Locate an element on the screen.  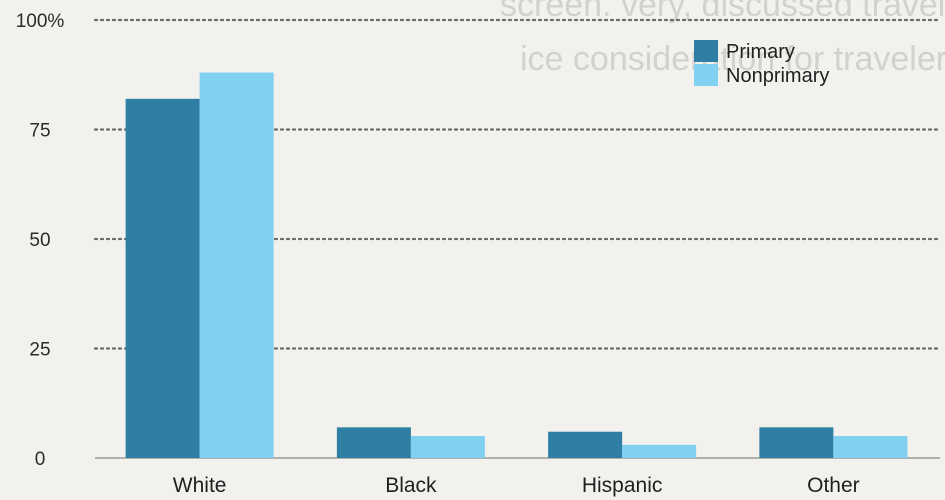
y-axis: 0 25 50 75 100% is located at coordinates (40, 240).